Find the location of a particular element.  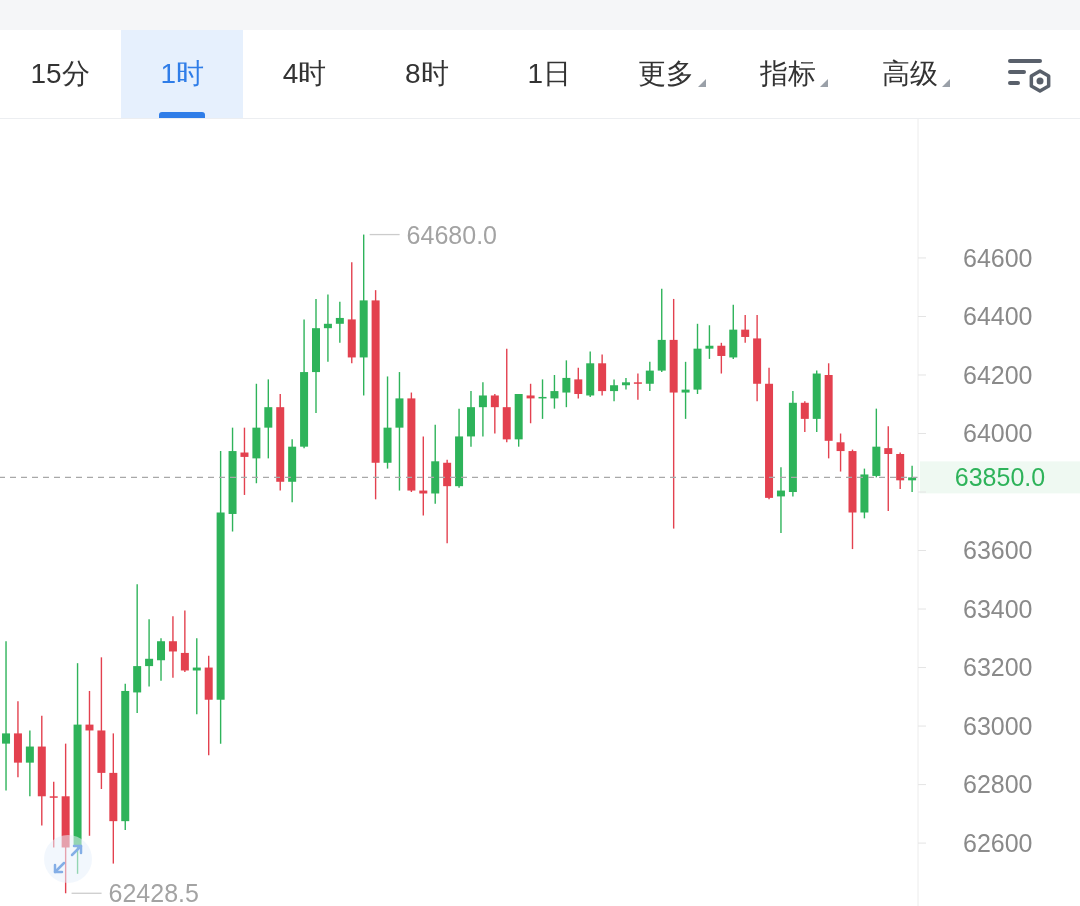

y-tick-label: 63400 is located at coordinates (998, 608).